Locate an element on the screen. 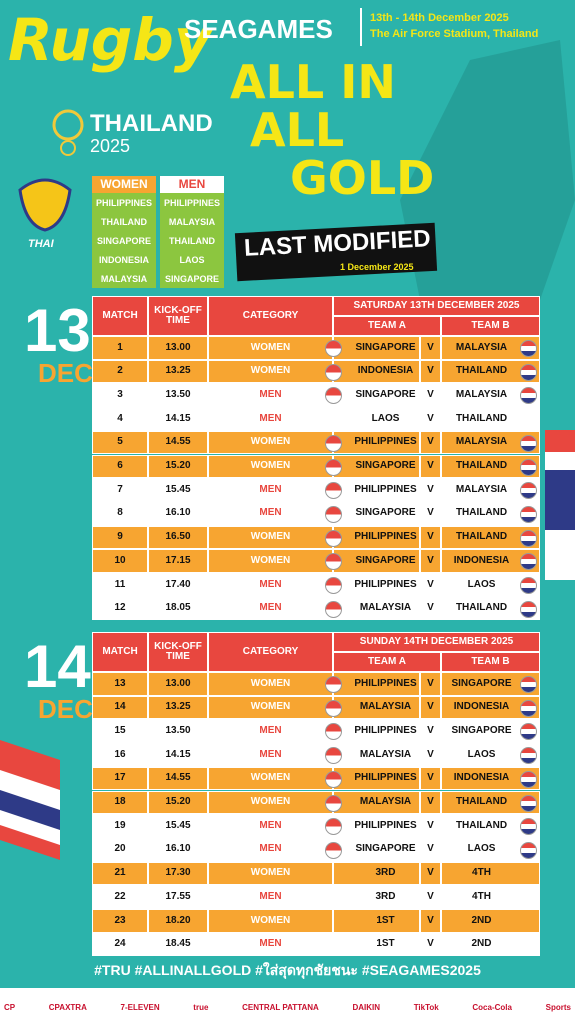  schedule-cell: 1 is located at coordinates (120, 348).